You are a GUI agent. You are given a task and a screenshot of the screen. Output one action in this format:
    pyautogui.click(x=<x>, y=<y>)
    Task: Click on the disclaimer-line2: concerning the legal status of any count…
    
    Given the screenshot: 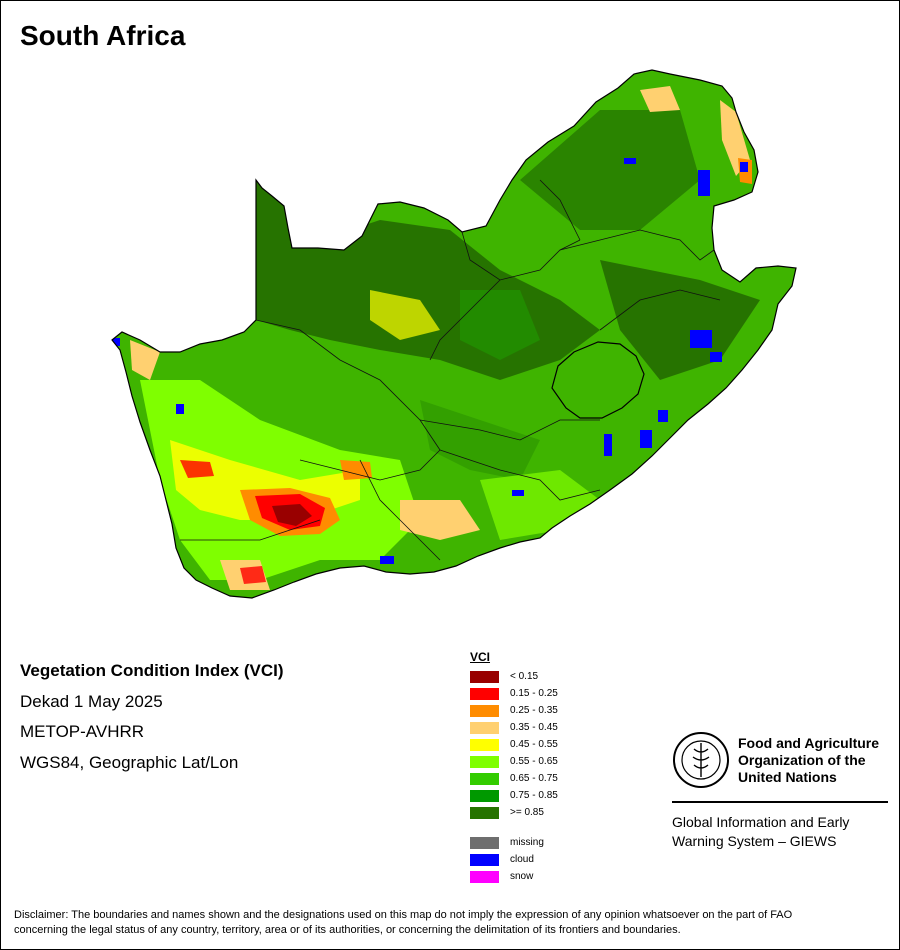 What is the action you would take?
    pyautogui.click(x=347, y=930)
    